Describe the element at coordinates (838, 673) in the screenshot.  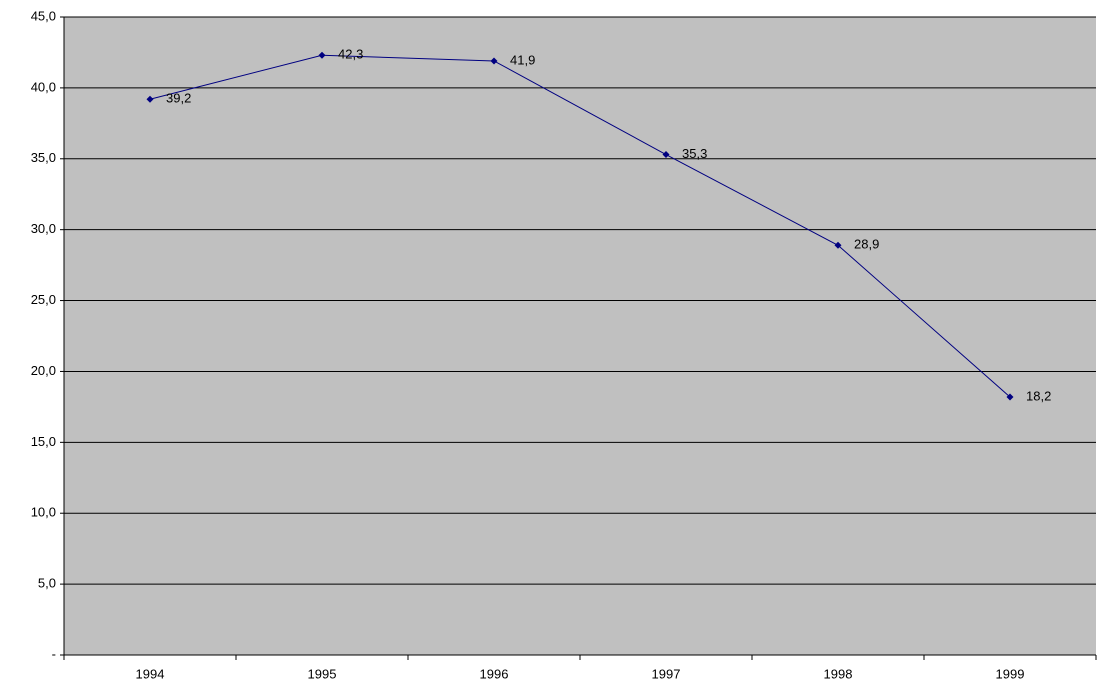
I see `x-tick-label: 1998` at that location.